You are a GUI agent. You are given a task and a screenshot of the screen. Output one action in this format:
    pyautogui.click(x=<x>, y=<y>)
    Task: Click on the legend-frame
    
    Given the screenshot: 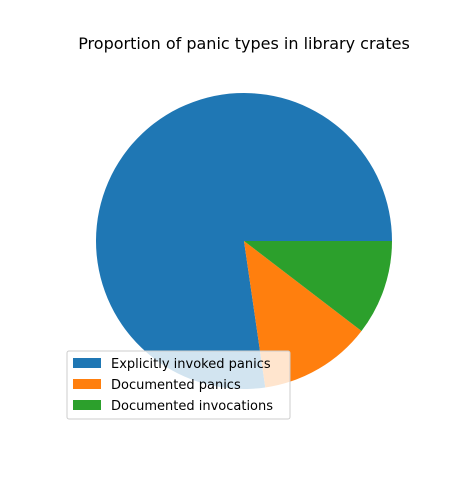 What is the action you would take?
    pyautogui.click(x=178, y=385)
    